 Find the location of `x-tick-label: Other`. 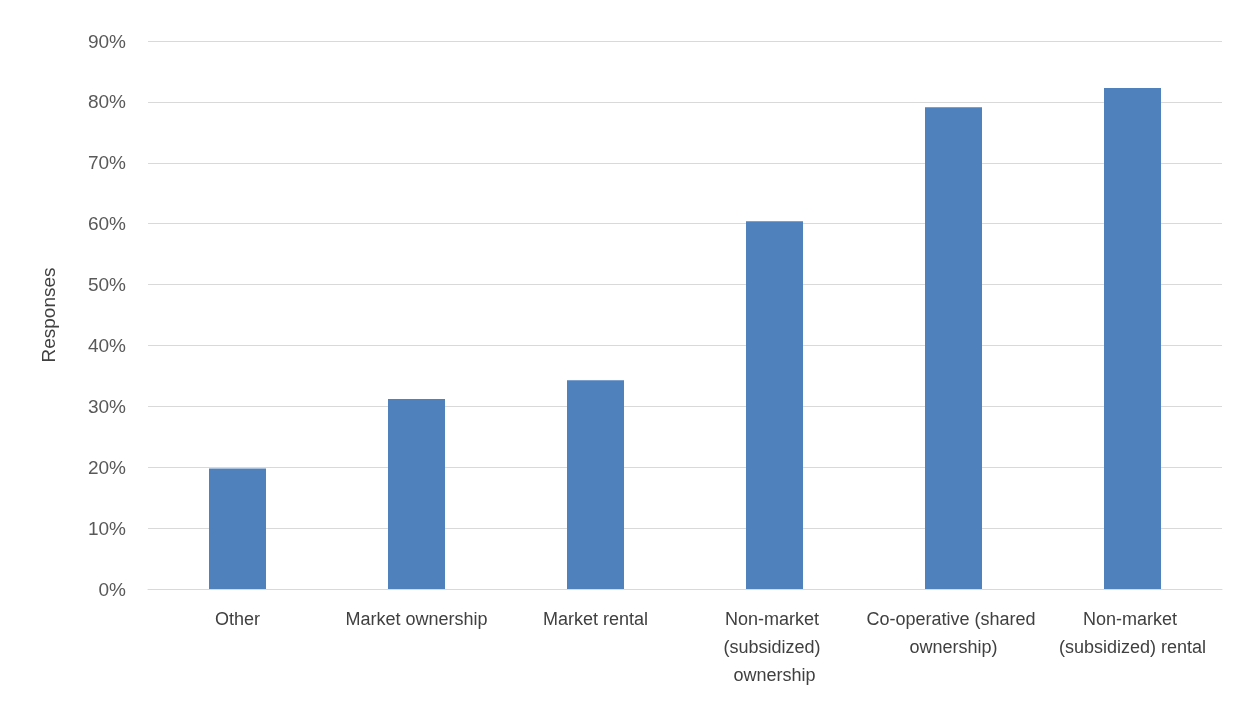

x-tick-label: Other is located at coordinates (237, 619).